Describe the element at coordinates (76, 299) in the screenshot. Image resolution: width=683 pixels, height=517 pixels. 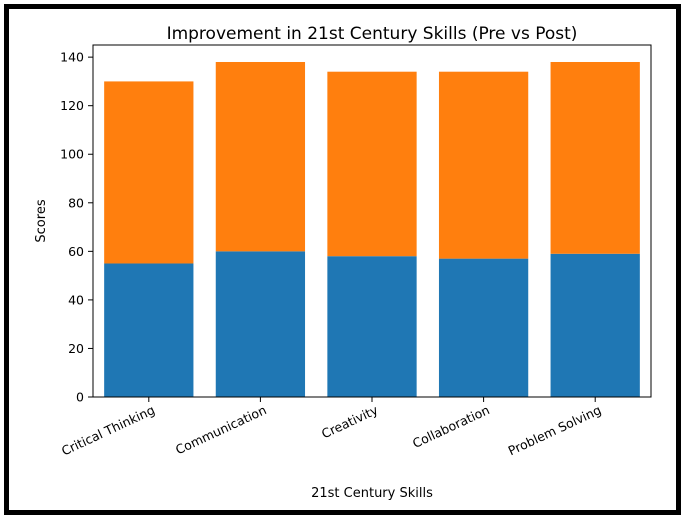
I see `y-tick-label: 40` at that location.